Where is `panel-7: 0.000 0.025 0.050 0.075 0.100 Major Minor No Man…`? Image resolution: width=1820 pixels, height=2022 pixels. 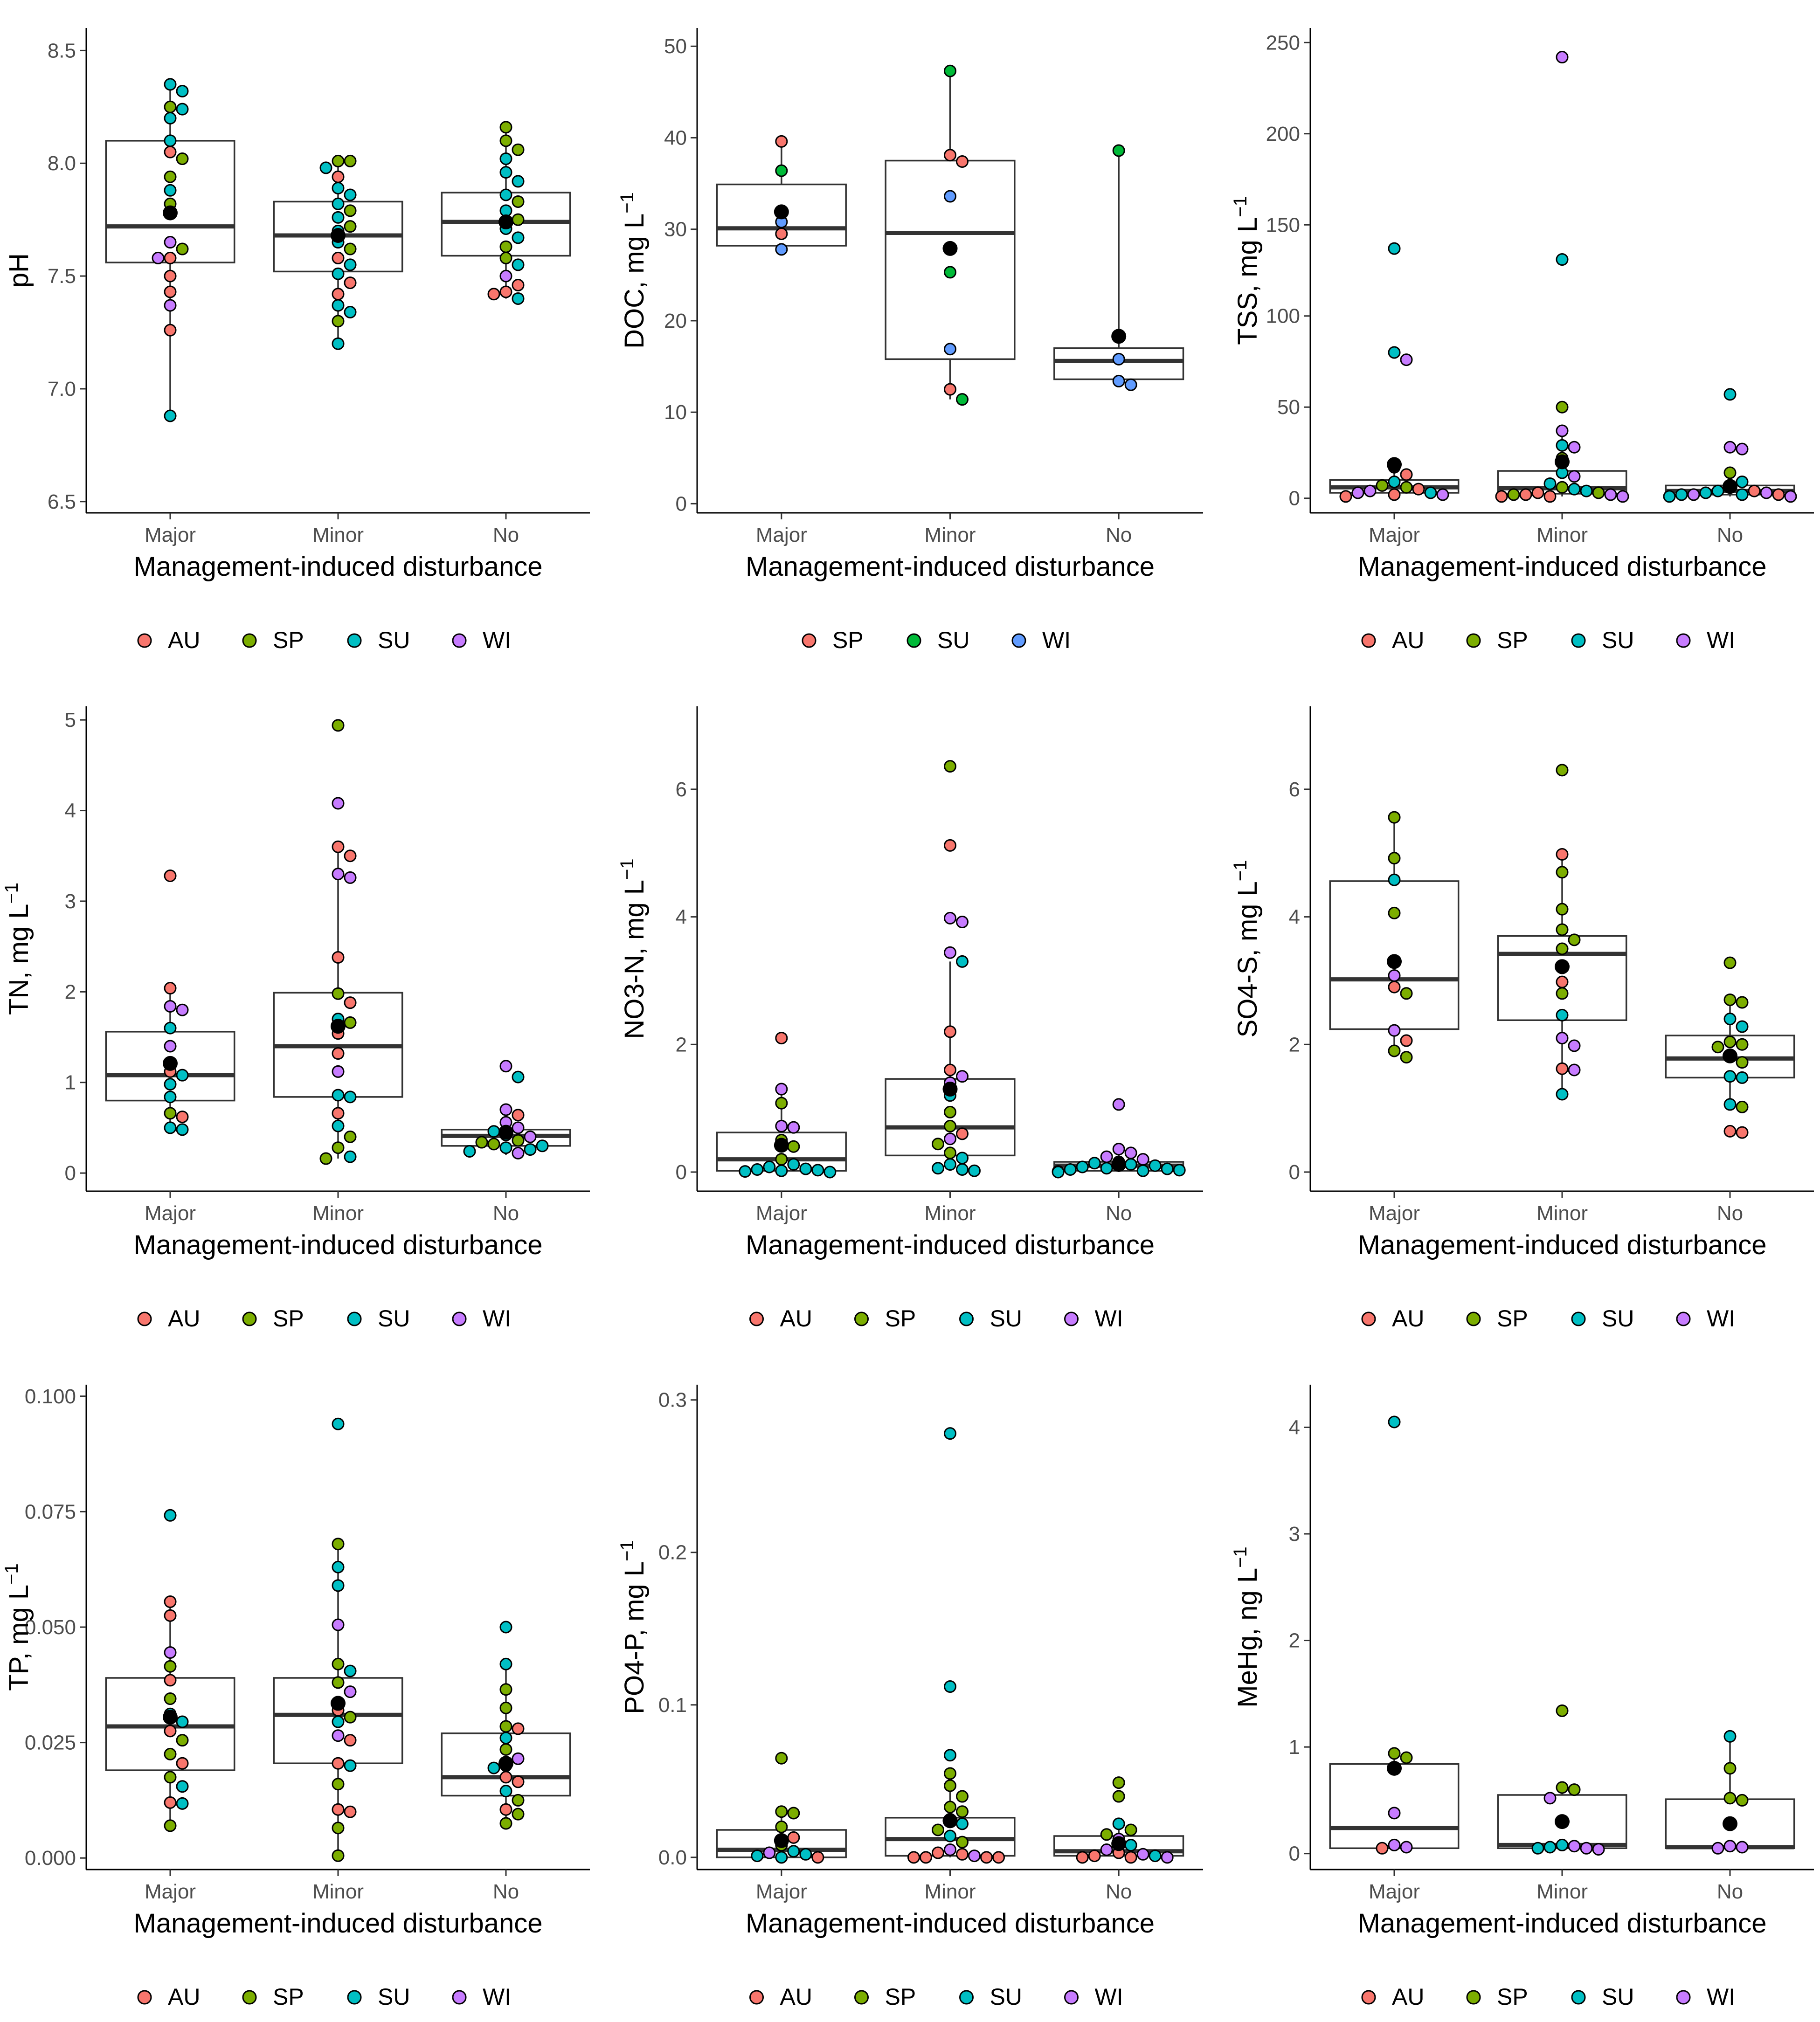
panel-7: 0.000 0.025 0.050 0.075 0.100 Major Minor No Man… is located at coordinates (295, 1697).